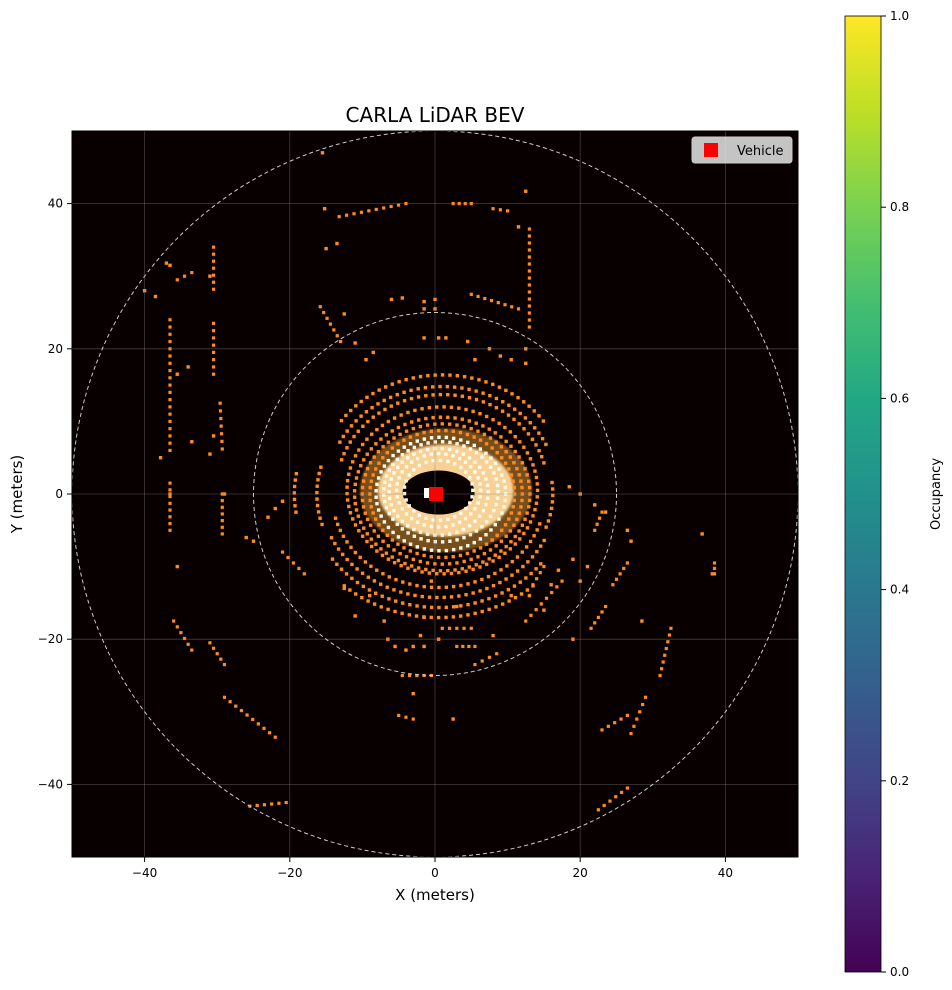 The height and width of the screenshot is (990, 952). I want to click on y-axis-ticks: −40 −20 0 20 40, so click(55, 494).